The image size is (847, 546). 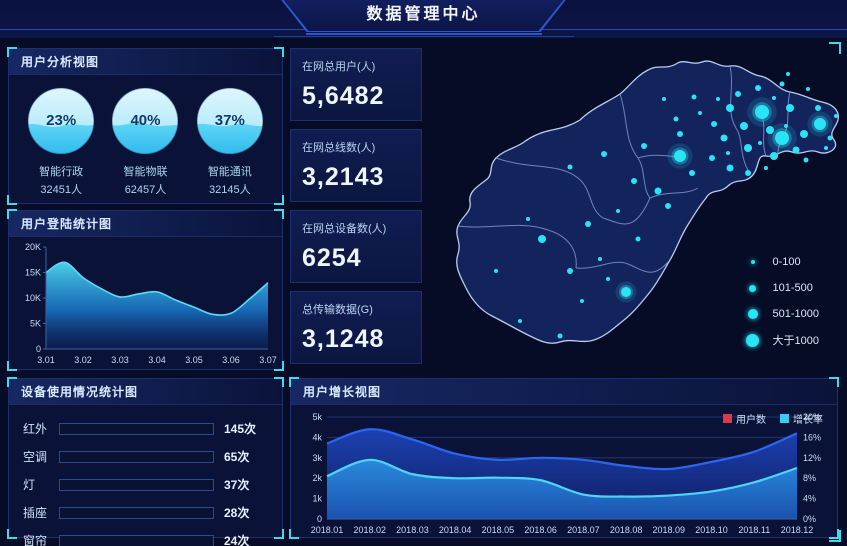 I want to click on svg-text: 2018.03, so click(x=412, y=530).